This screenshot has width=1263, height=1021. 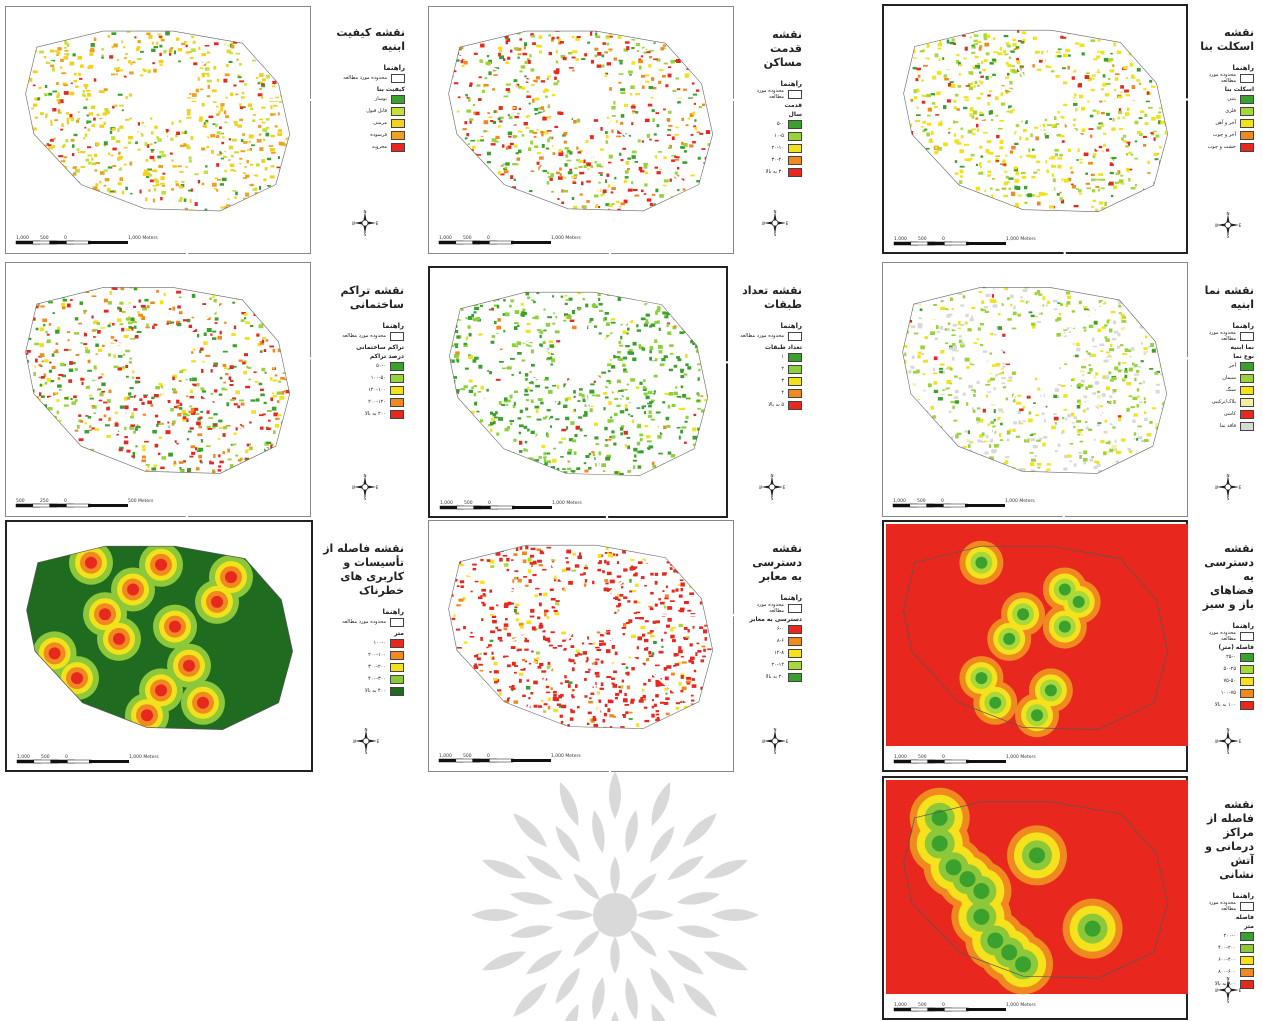 What do you see at coordinates (780, 629) in the screenshot?
I see `legend-label: ۶-۰` at bounding box center [780, 629].